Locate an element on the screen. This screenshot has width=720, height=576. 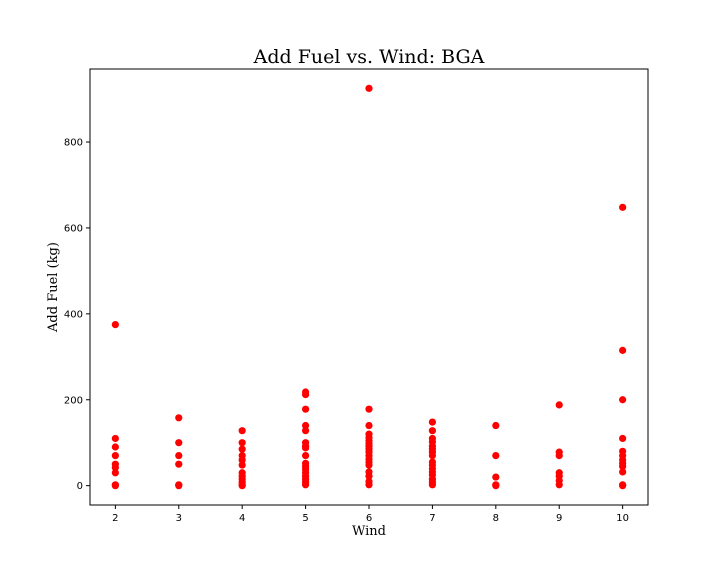
y-axis-label: Add Fuel (kg) is located at coordinates (53, 287).